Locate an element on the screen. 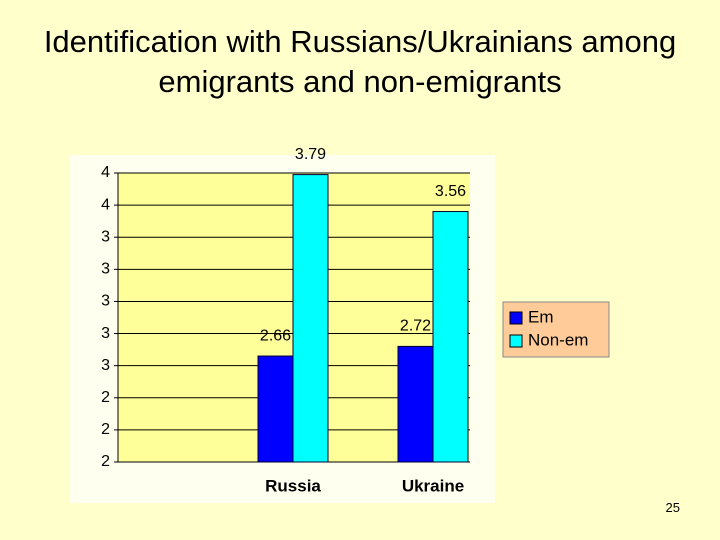 This screenshot has width=720, height=540. data-label: 2.66 is located at coordinates (275, 335).